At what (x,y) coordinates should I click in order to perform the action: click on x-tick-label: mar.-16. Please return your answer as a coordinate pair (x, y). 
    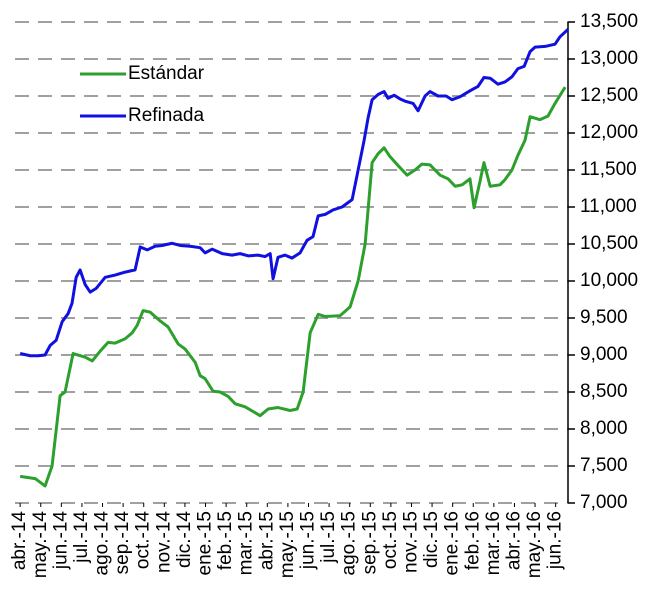
    Looking at the image, I should click on (493, 543).